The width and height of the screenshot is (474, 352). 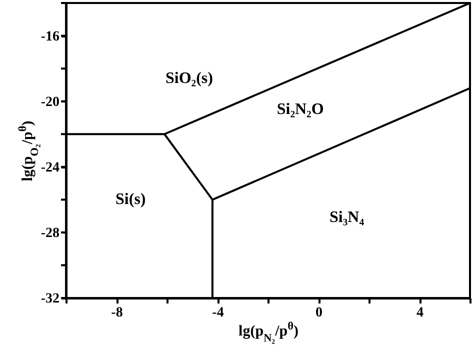 I want to click on x-tick-label: 0, so click(x=319, y=313).